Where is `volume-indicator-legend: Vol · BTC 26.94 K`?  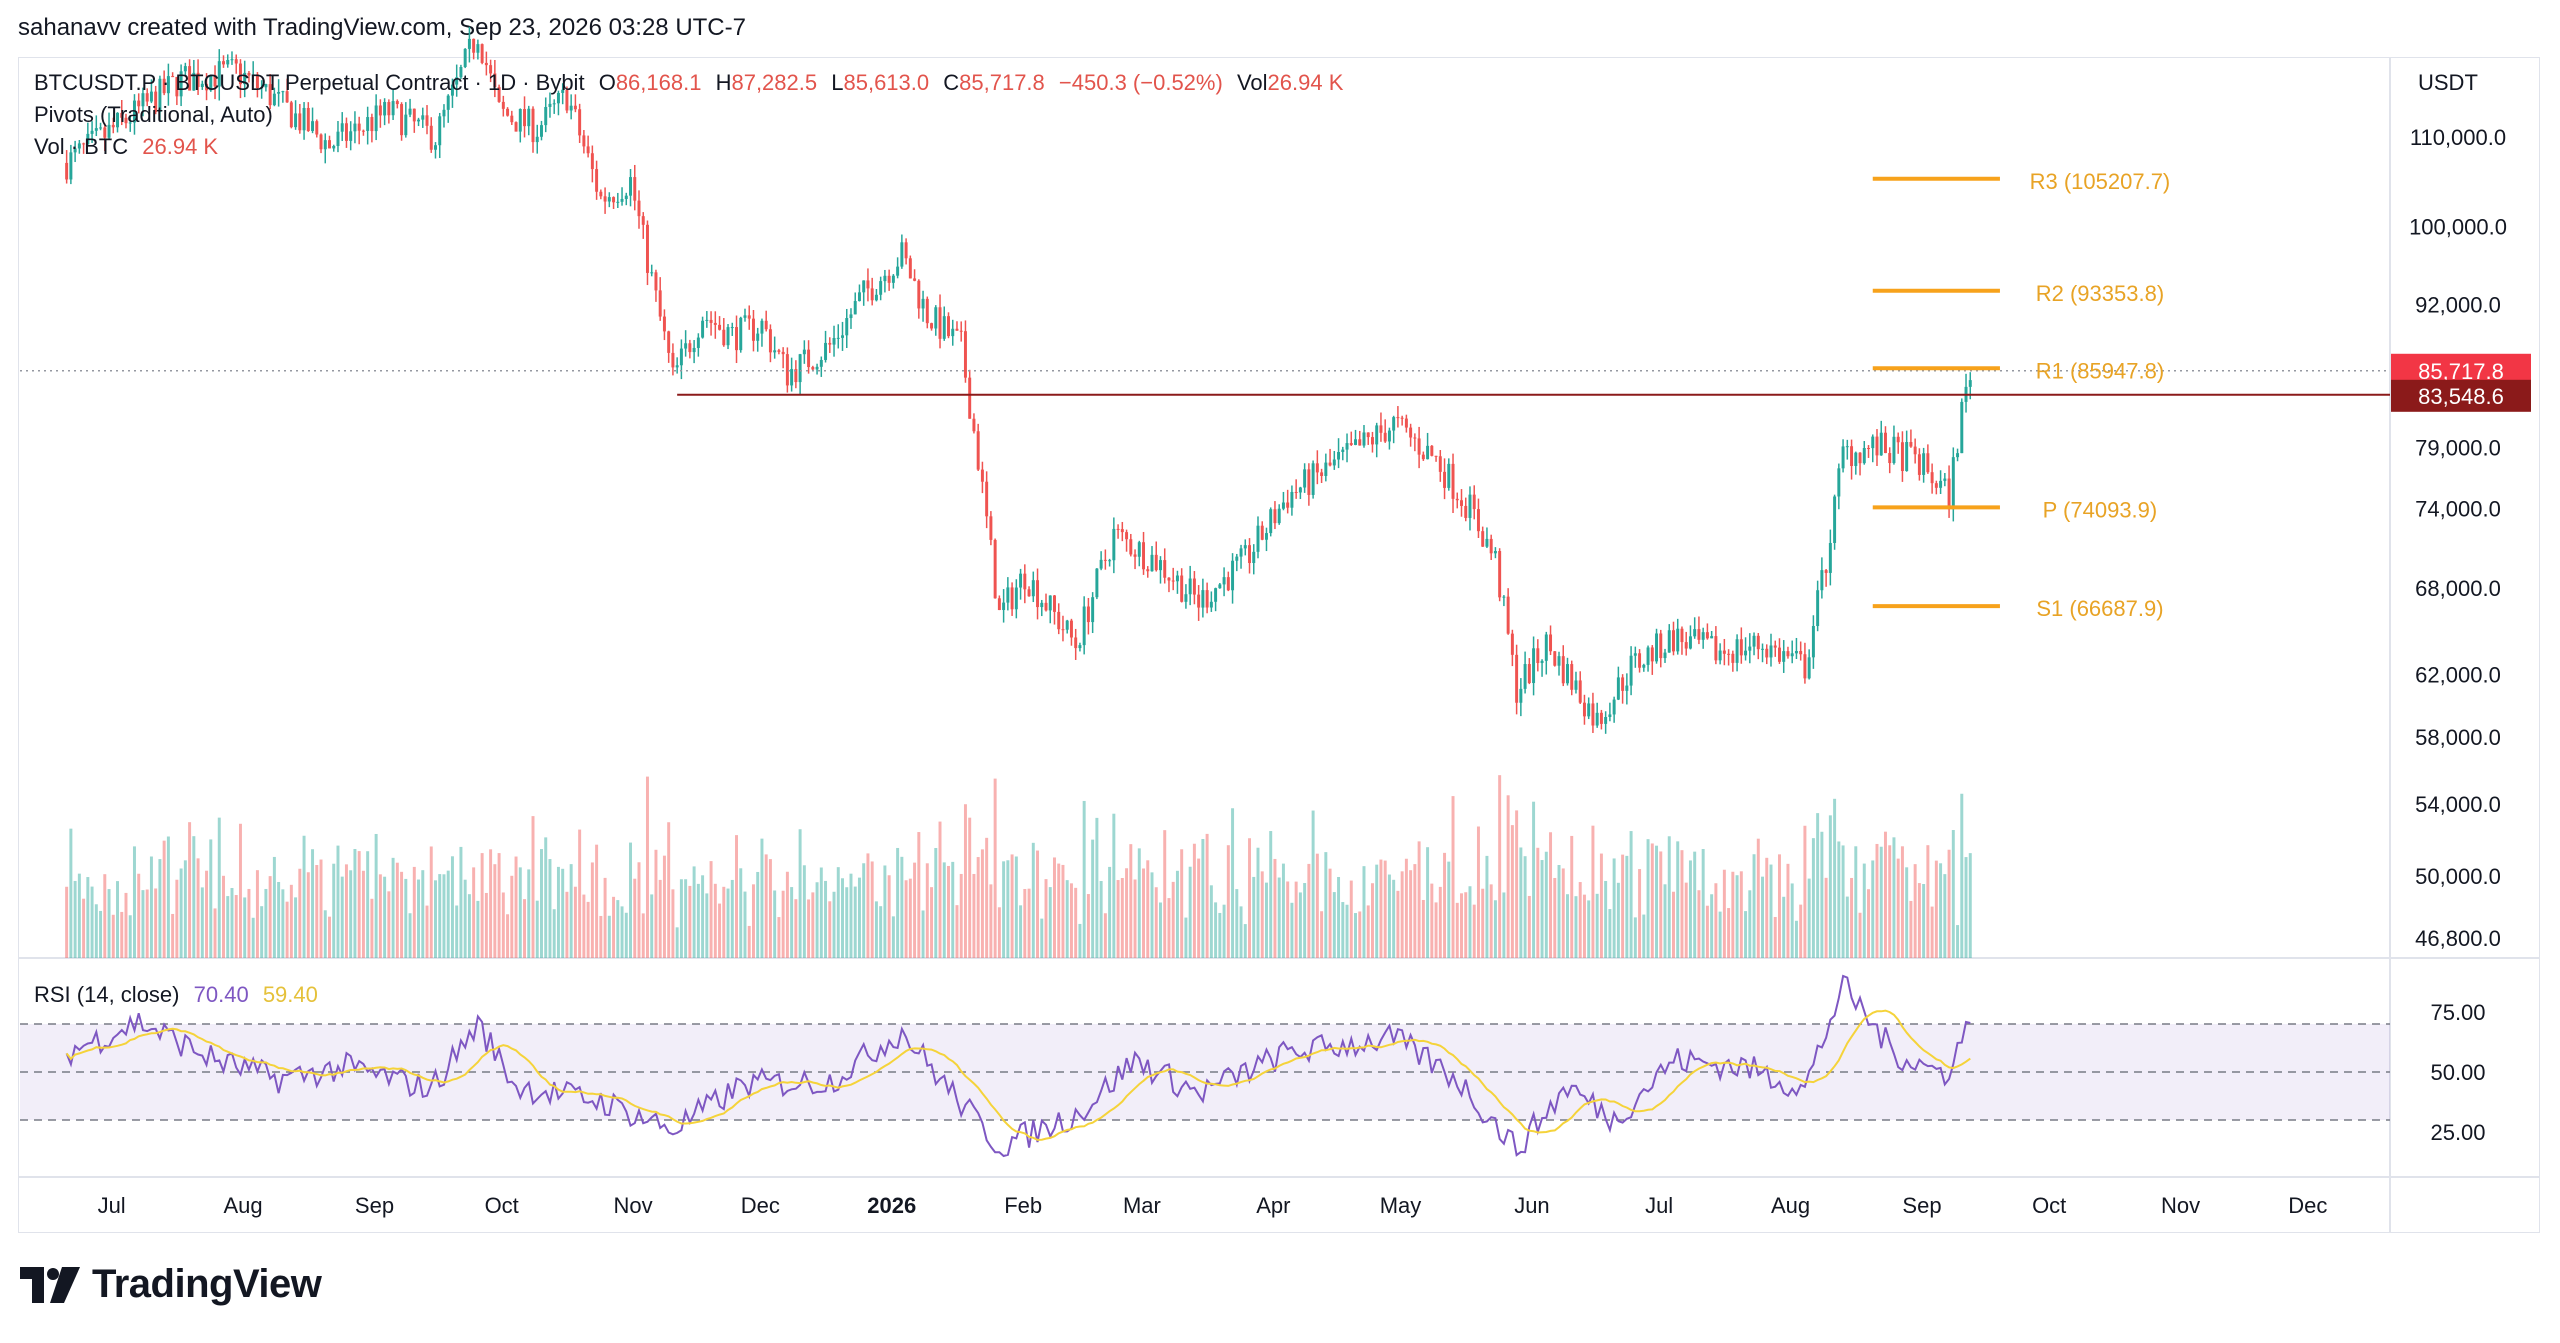 volume-indicator-legend: Vol · BTC 26.94 K is located at coordinates (126, 147).